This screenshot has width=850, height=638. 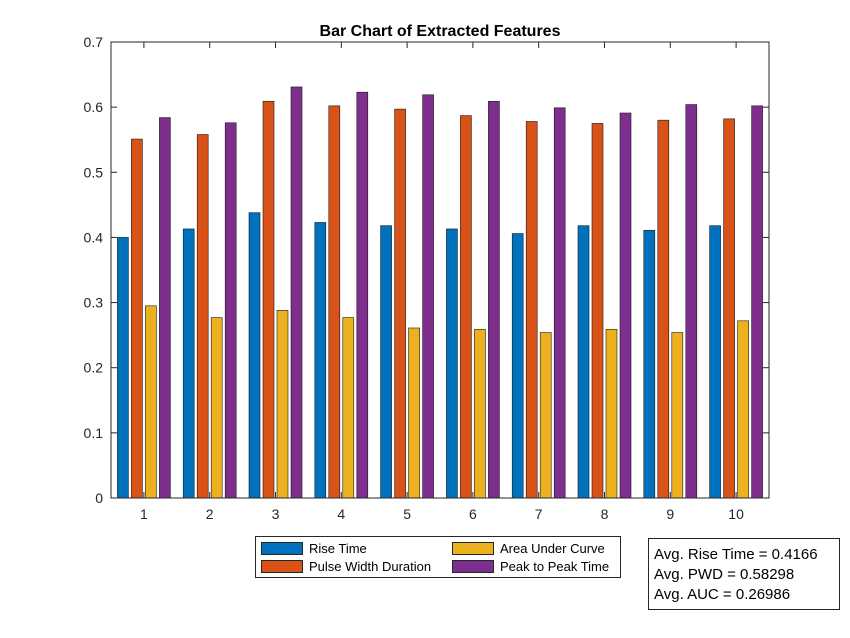 What do you see at coordinates (555, 566) in the screenshot?
I see `legend-label: Peak to Peak Time` at bounding box center [555, 566].